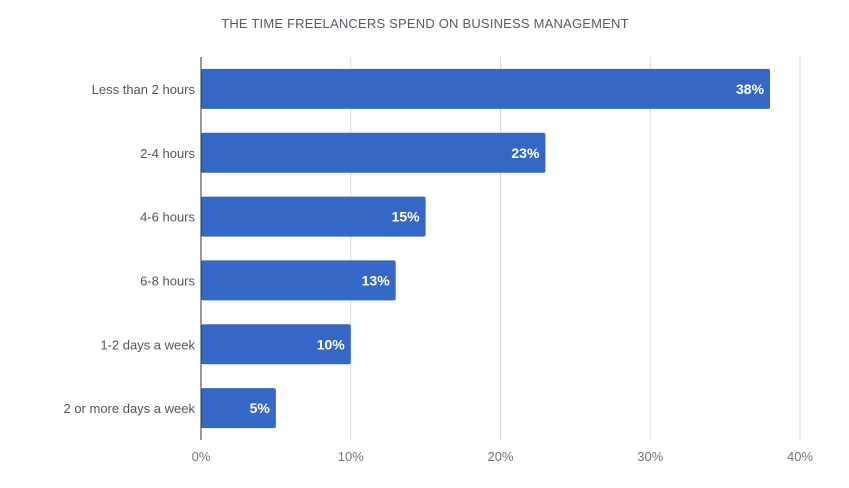 The image size is (849, 488). What do you see at coordinates (500, 456) in the screenshot?
I see `x-tick-label: 20%` at bounding box center [500, 456].